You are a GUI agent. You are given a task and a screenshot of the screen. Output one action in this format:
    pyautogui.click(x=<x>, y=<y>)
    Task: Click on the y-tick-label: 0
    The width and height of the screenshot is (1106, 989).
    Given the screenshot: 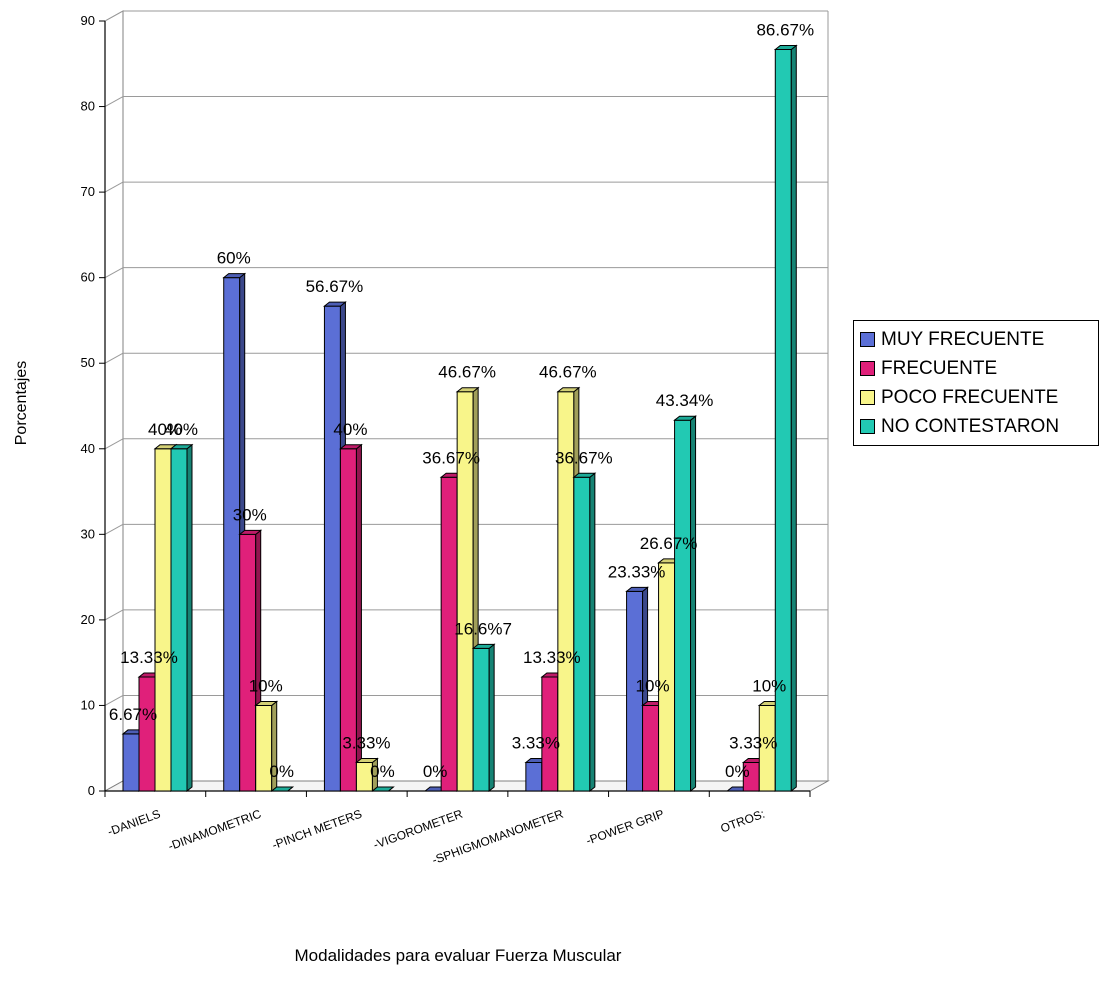 What is the action you would take?
    pyautogui.click(x=91, y=790)
    